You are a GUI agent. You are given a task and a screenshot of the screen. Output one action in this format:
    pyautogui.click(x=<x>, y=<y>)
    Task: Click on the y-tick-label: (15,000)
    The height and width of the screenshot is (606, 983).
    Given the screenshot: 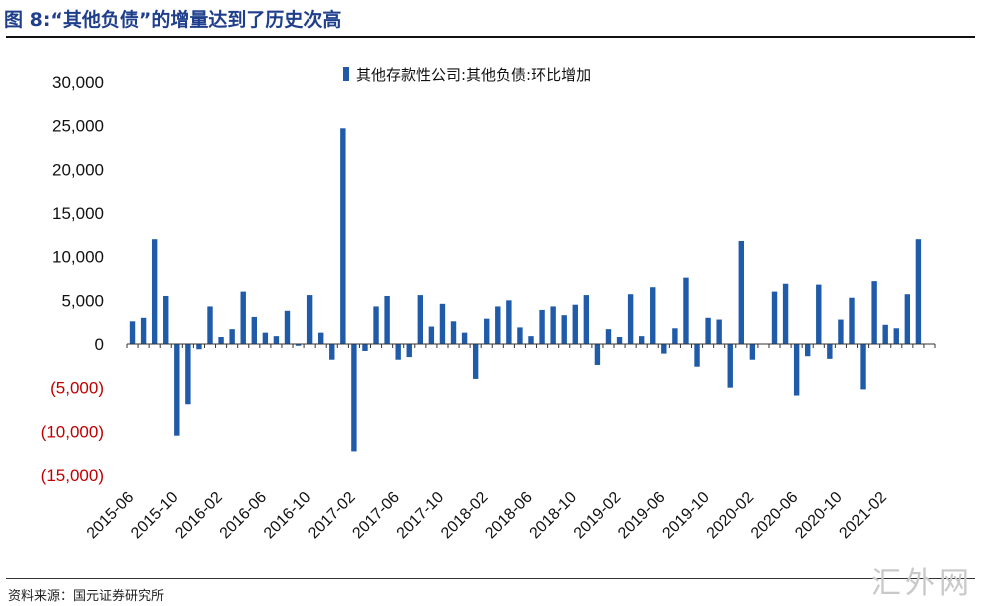 What is the action you would take?
    pyautogui.click(x=72, y=475)
    